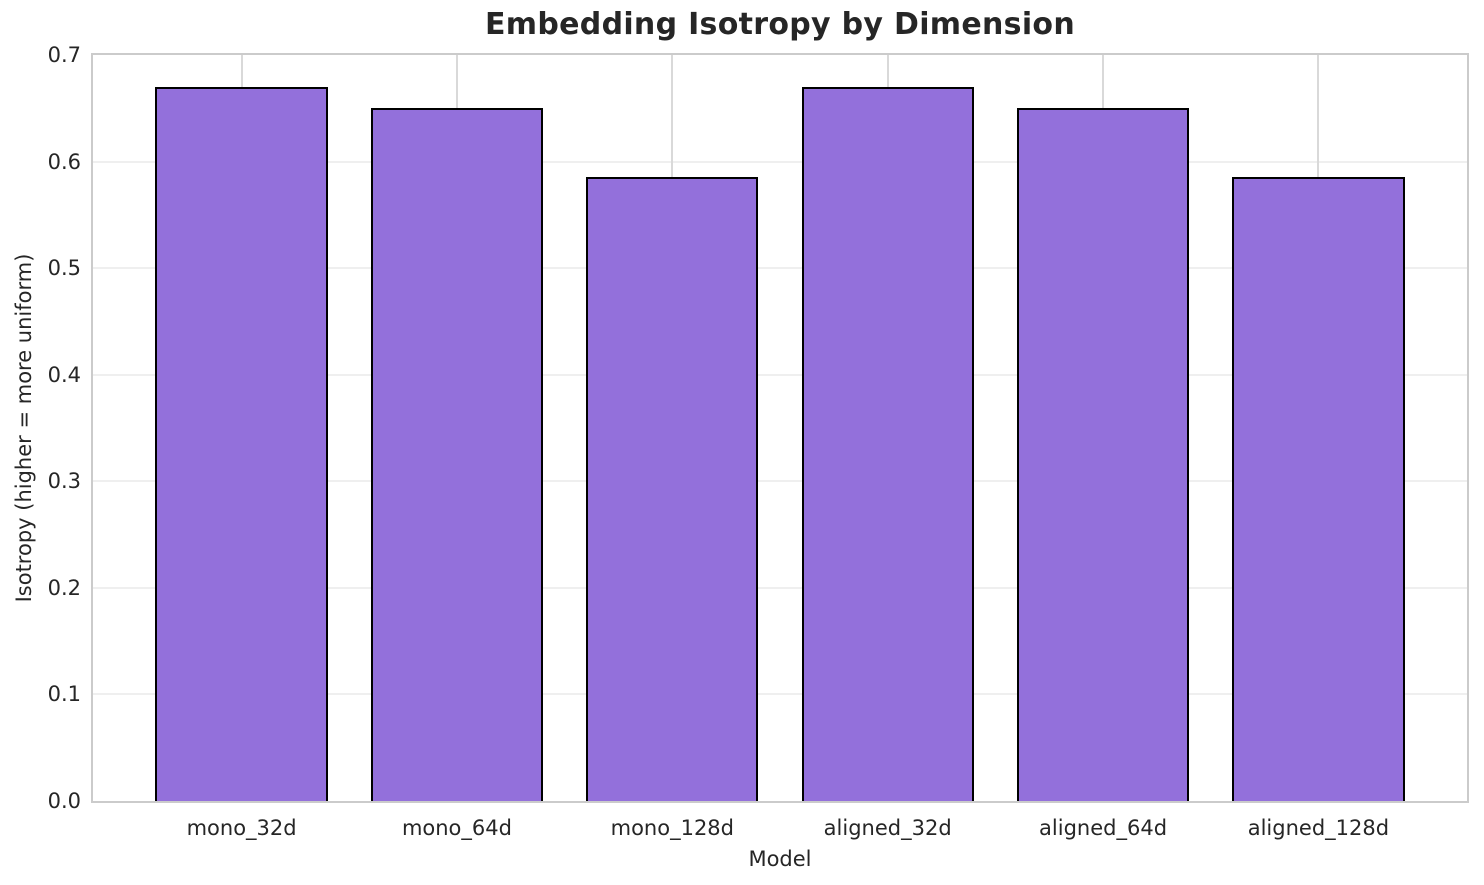 The image size is (1484, 885). What do you see at coordinates (672, 828) in the screenshot?
I see `x-tick-label: mono_128d` at bounding box center [672, 828].